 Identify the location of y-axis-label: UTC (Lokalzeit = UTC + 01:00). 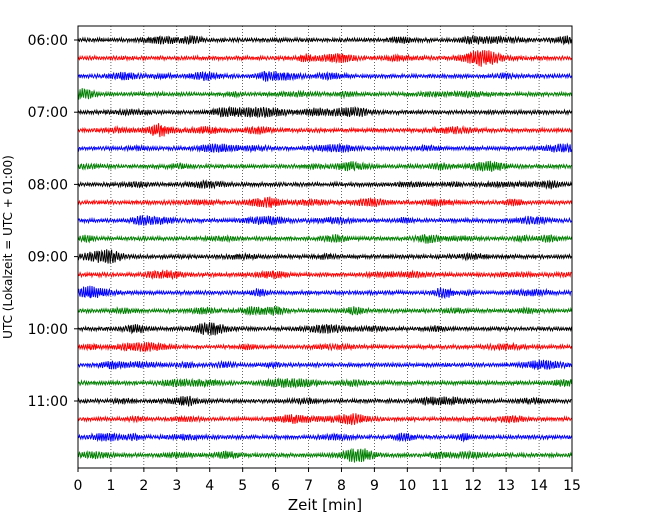
(8, 247).